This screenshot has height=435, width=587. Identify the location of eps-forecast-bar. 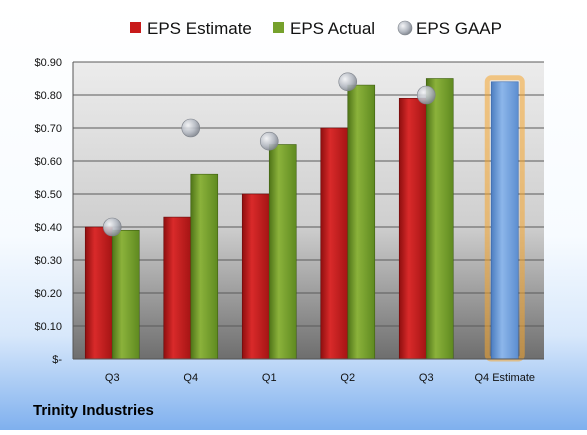
(504, 220).